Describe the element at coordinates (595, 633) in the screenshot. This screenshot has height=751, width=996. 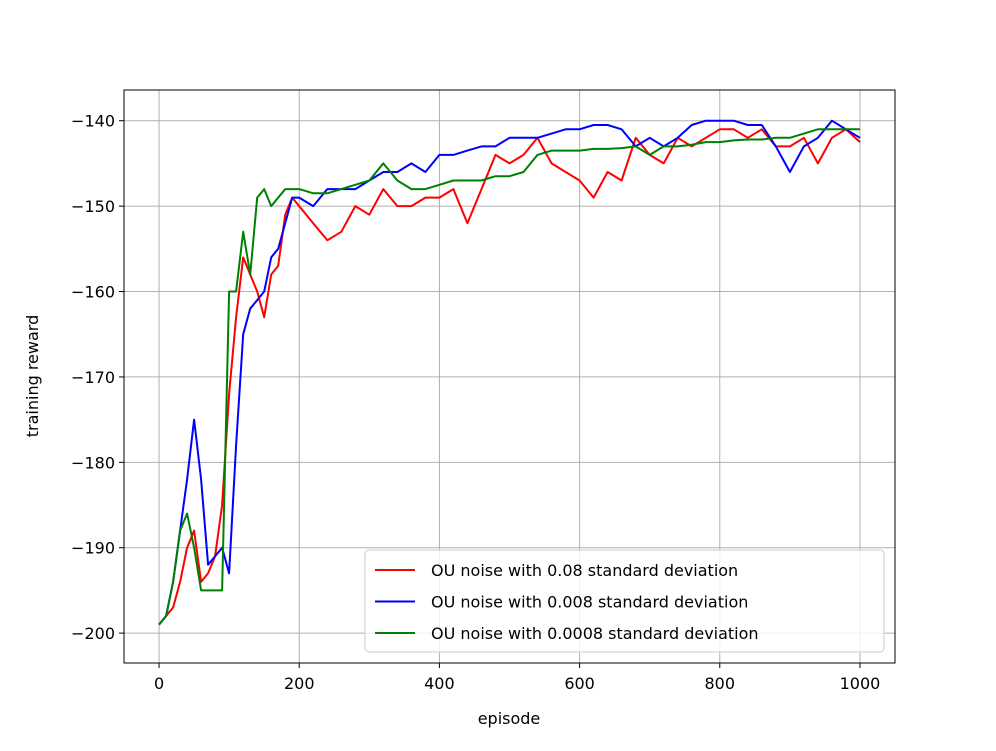
I see `legend-label: OU noise with 0.0008 standard deviation` at that location.